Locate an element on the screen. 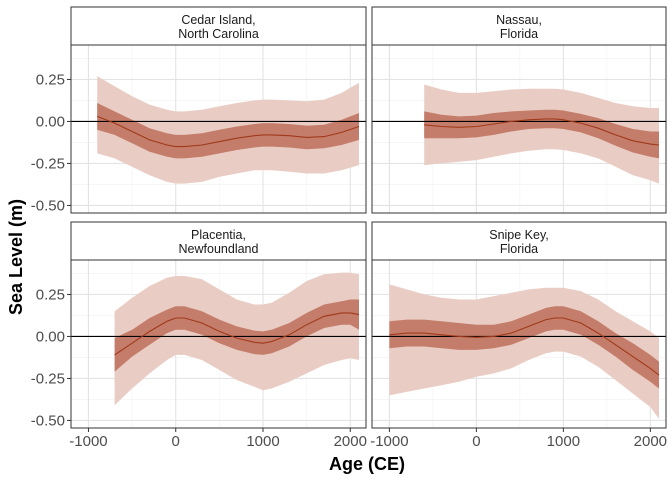 This screenshot has width=672, height=480. facet-title-line: Nassau, is located at coordinates (519, 20).